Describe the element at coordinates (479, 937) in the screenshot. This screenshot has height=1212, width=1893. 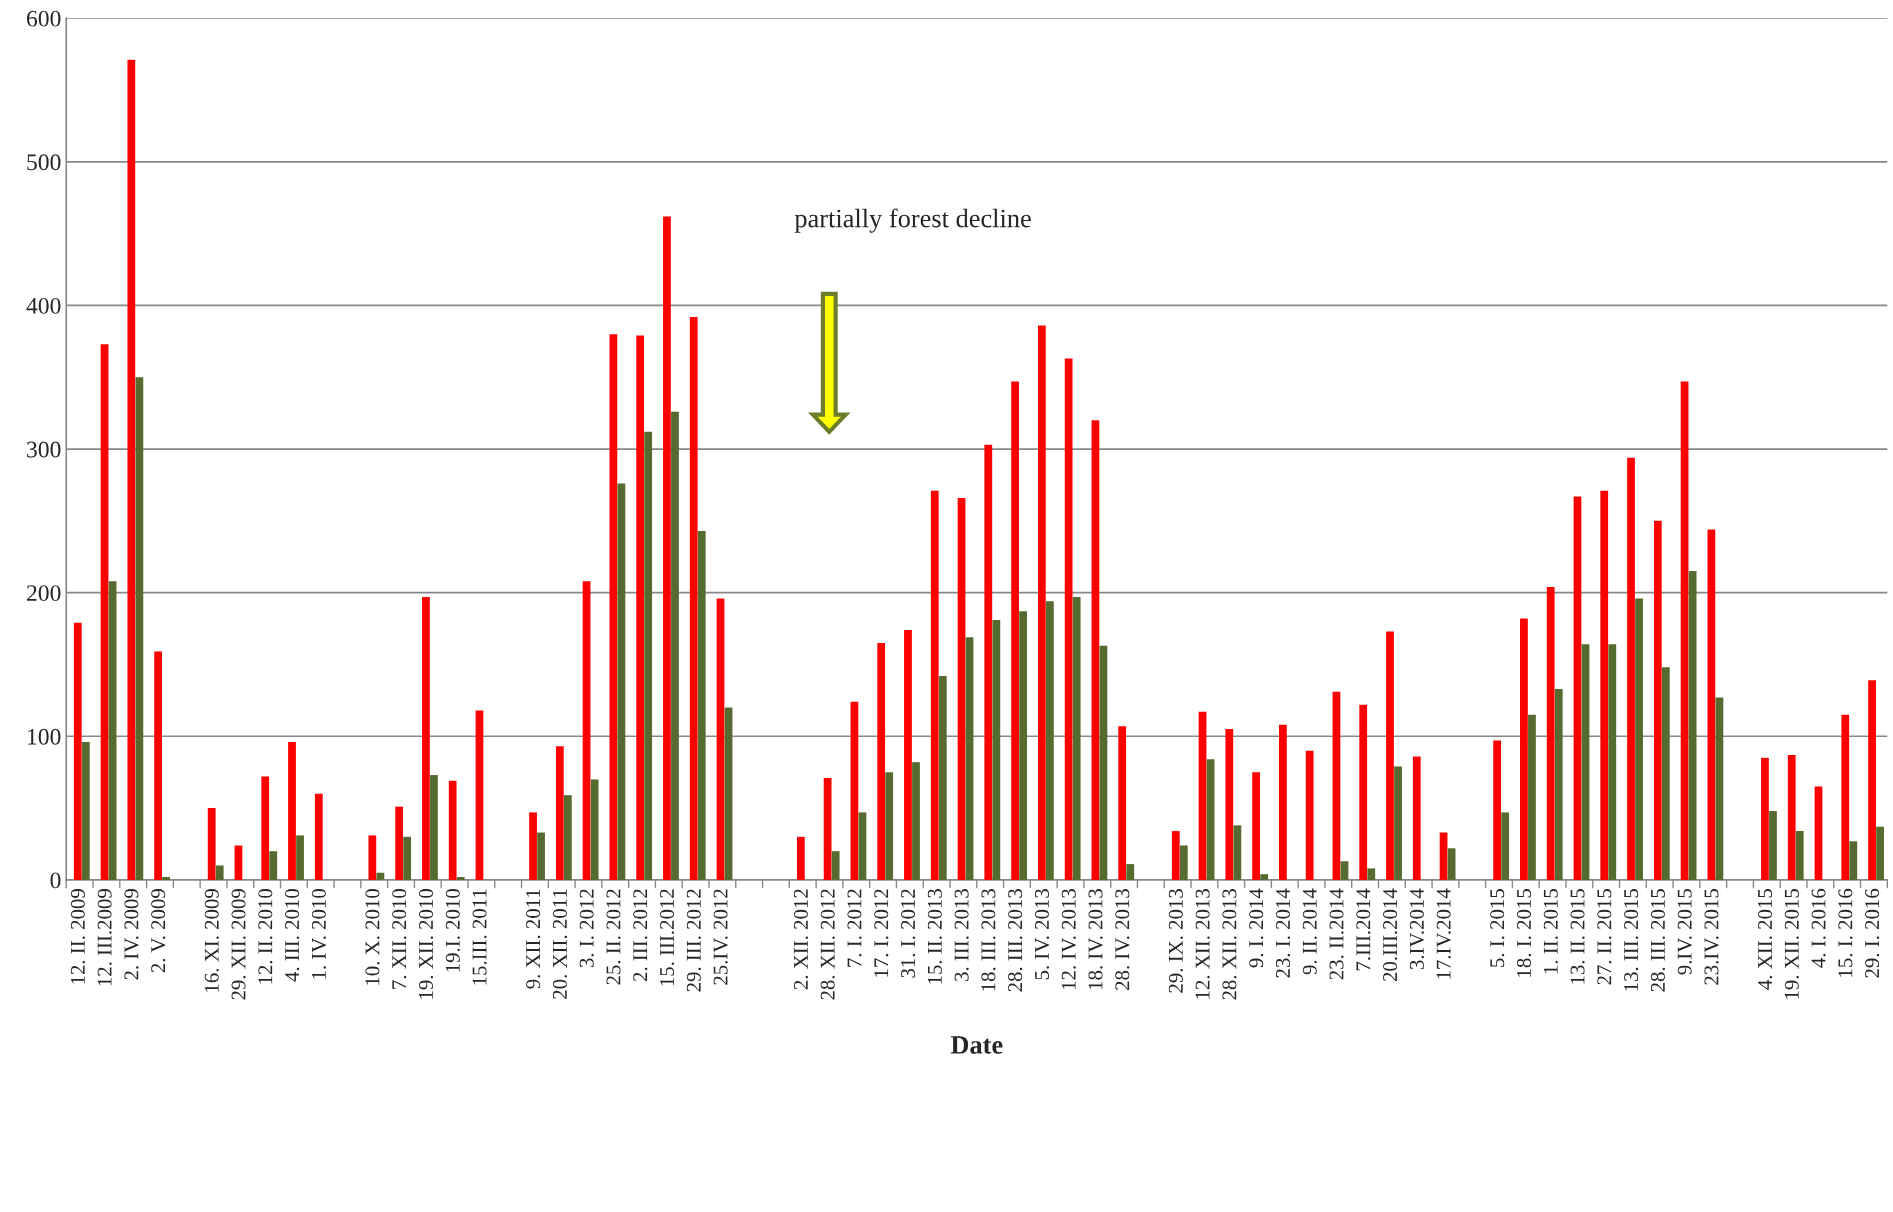
I see `x-tick-label: 15.III. 2011` at that location.